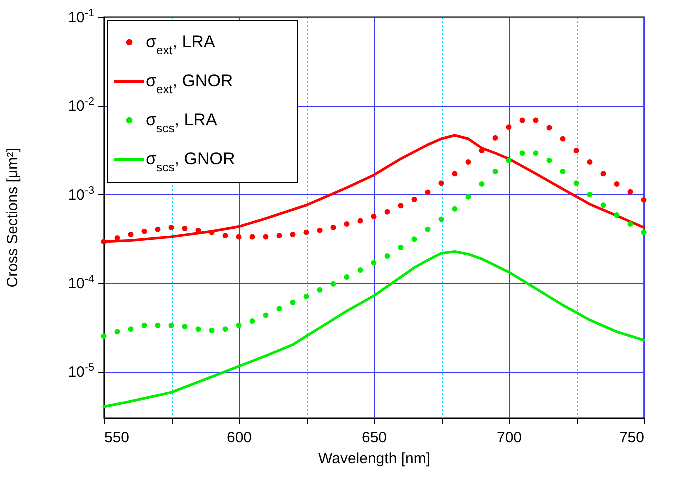 This screenshot has height=481, width=678. What do you see at coordinates (374, 459) in the screenshot?
I see `x-axis-title: Wavelength [nm]` at bounding box center [374, 459].